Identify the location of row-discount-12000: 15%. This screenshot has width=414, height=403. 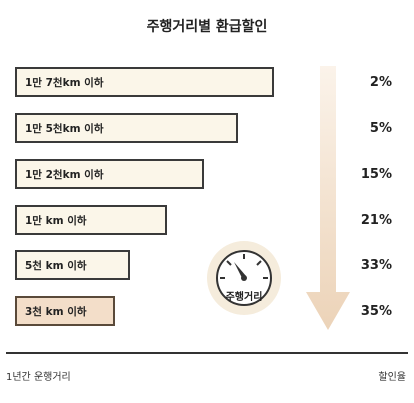
(376, 174).